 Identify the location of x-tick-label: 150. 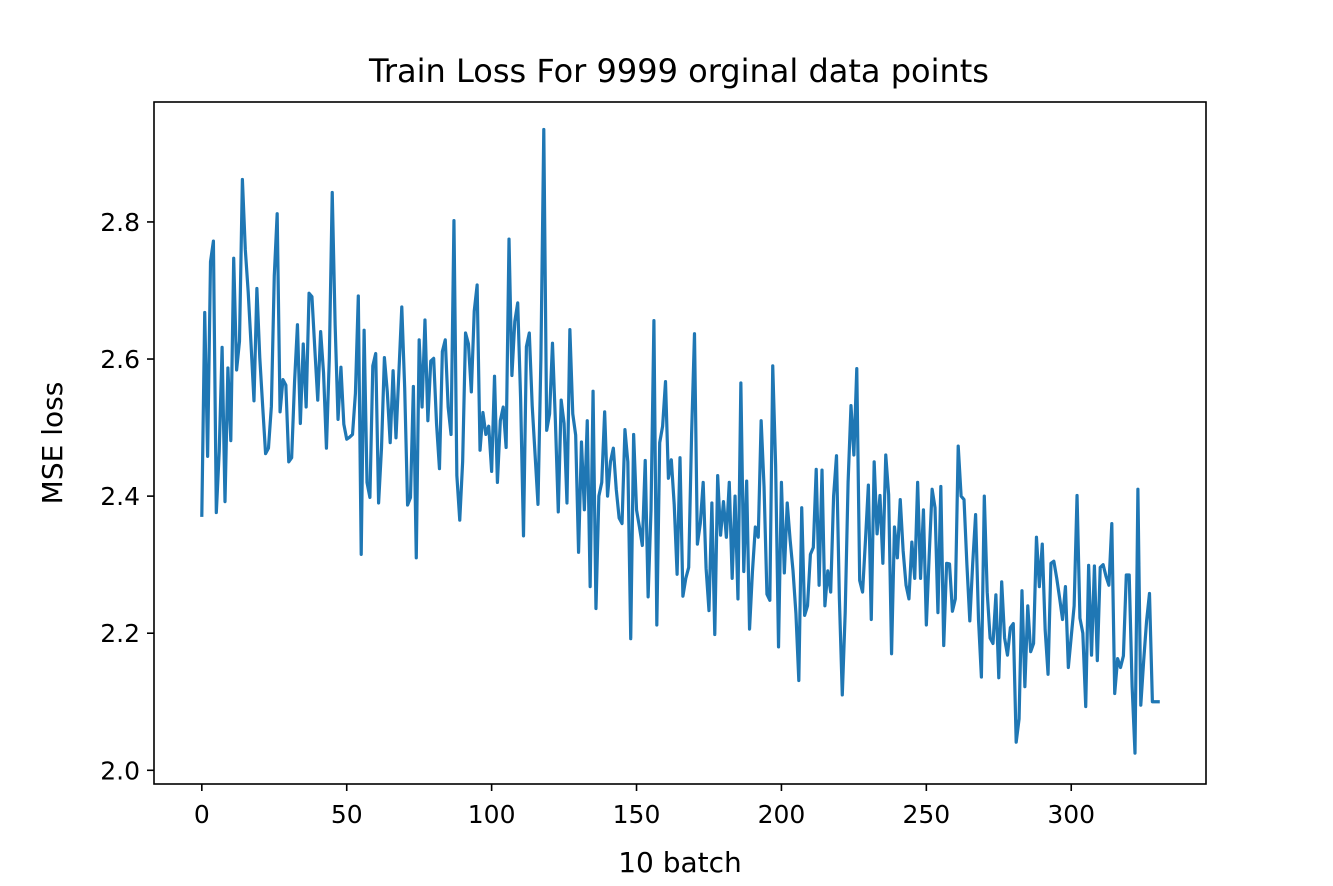
(637, 814).